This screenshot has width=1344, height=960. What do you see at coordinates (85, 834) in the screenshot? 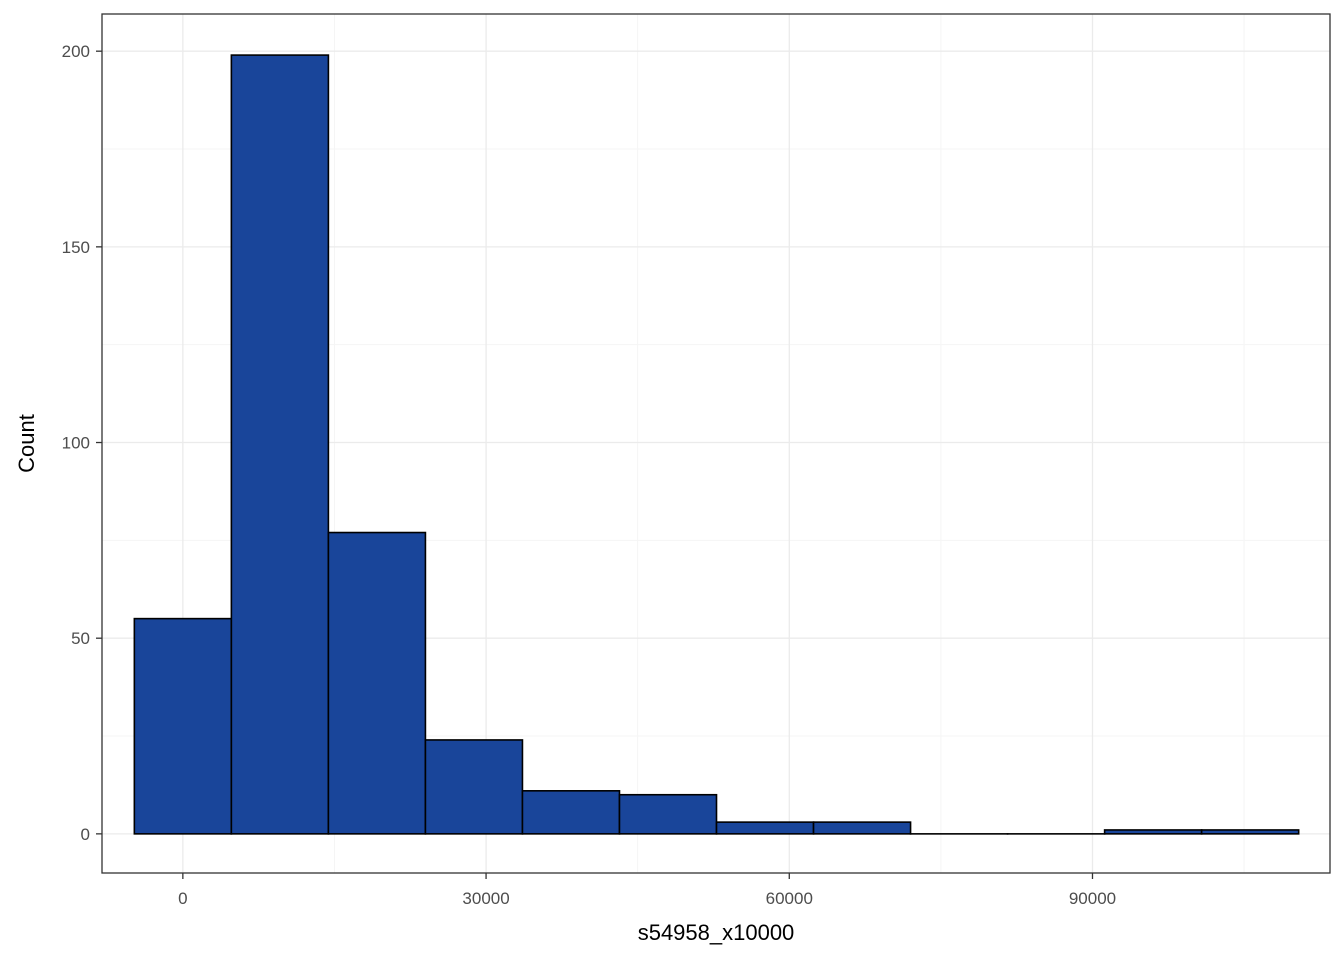
I see `y-tick-label: 0` at bounding box center [85, 834].